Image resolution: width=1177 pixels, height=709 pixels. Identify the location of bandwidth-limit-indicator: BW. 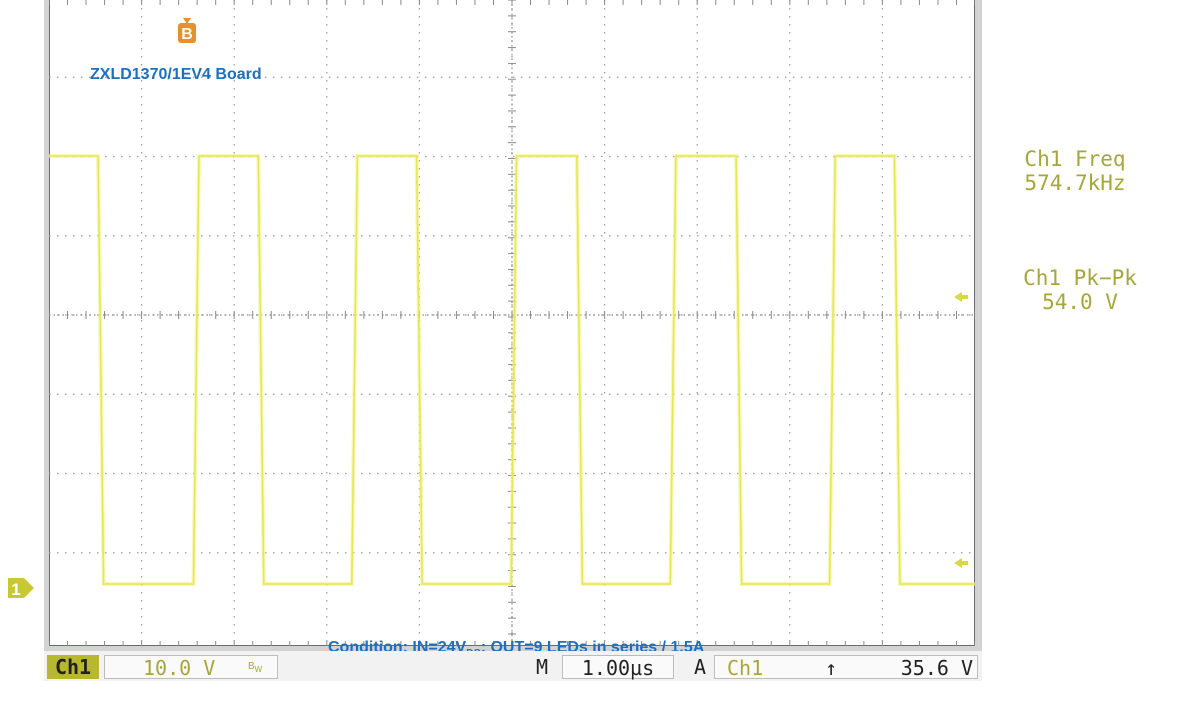
(255, 667).